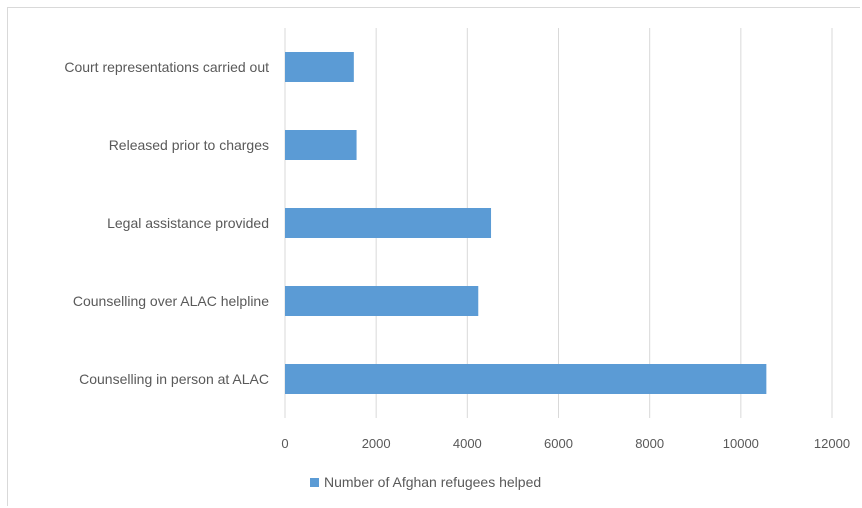  I want to click on x-axis-ticks: 0 2000 4000 6000 8000 10000 12000, so click(565, 443).